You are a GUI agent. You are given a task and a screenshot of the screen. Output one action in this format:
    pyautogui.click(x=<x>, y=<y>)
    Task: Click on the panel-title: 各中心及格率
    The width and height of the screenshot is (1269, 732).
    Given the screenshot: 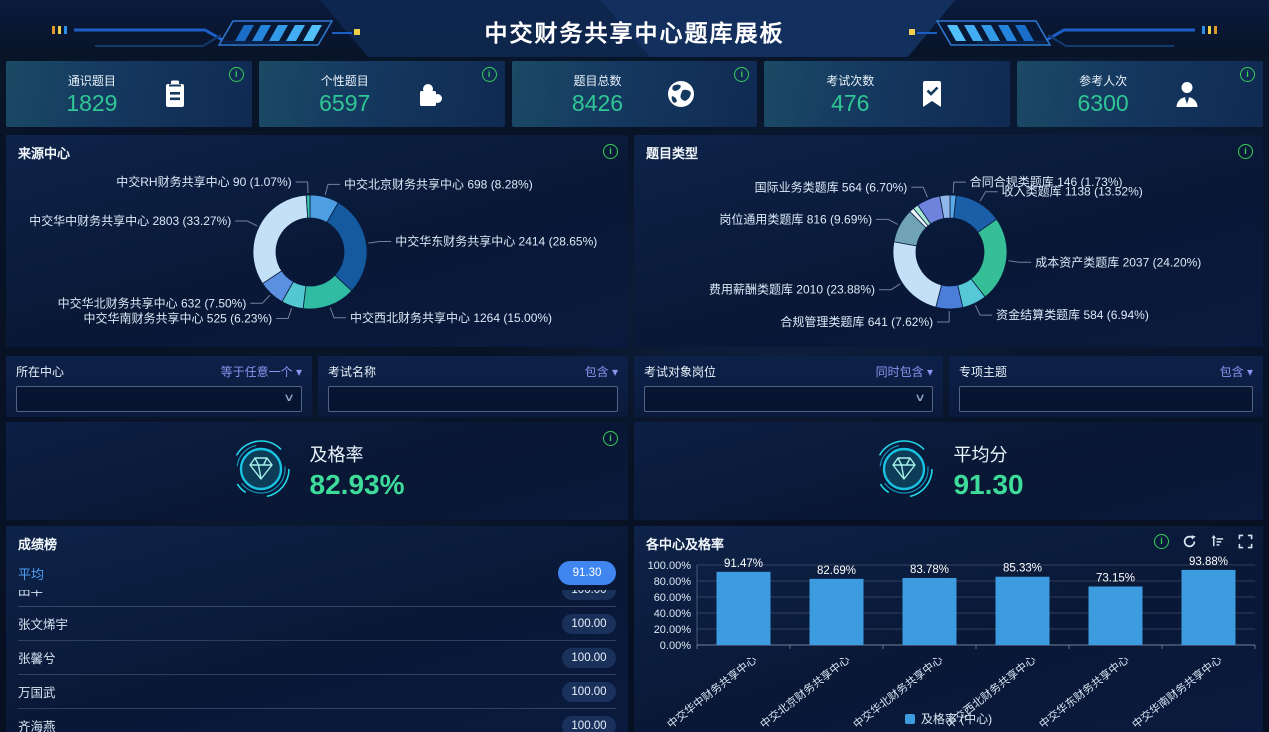 What is the action you would take?
    pyautogui.click(x=685, y=544)
    